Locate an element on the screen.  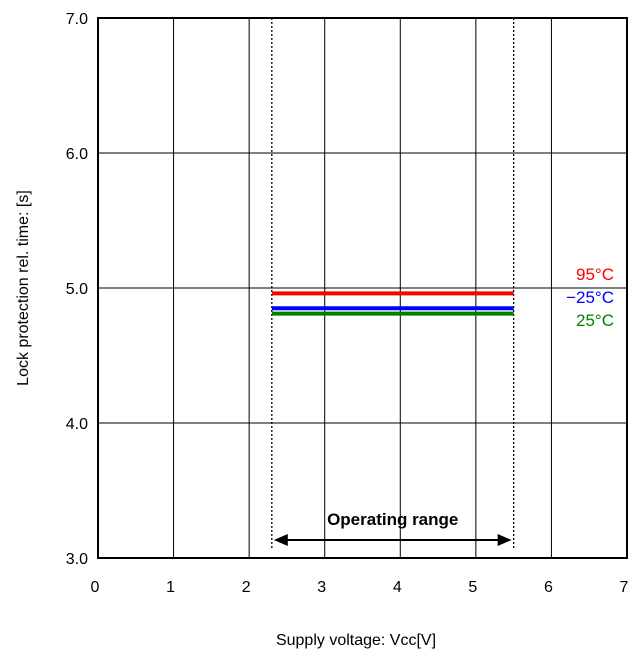
range-arrow-head-left is located at coordinates (280, 540).